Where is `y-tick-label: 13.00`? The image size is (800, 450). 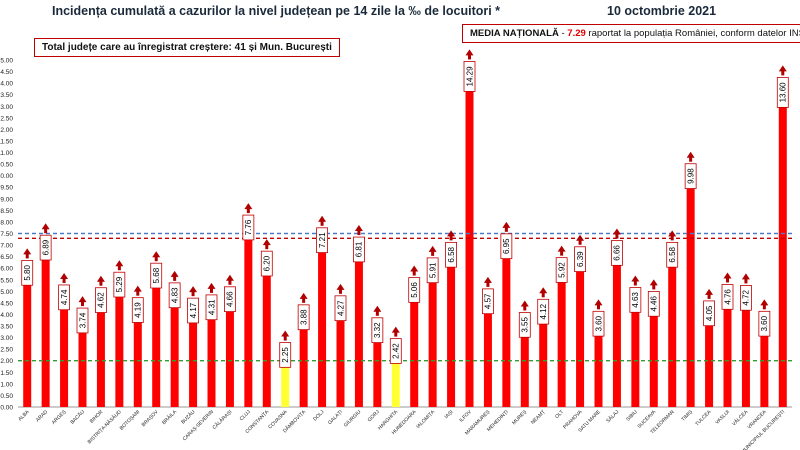
y-tick-label: 13.00 is located at coordinates (6, 107).